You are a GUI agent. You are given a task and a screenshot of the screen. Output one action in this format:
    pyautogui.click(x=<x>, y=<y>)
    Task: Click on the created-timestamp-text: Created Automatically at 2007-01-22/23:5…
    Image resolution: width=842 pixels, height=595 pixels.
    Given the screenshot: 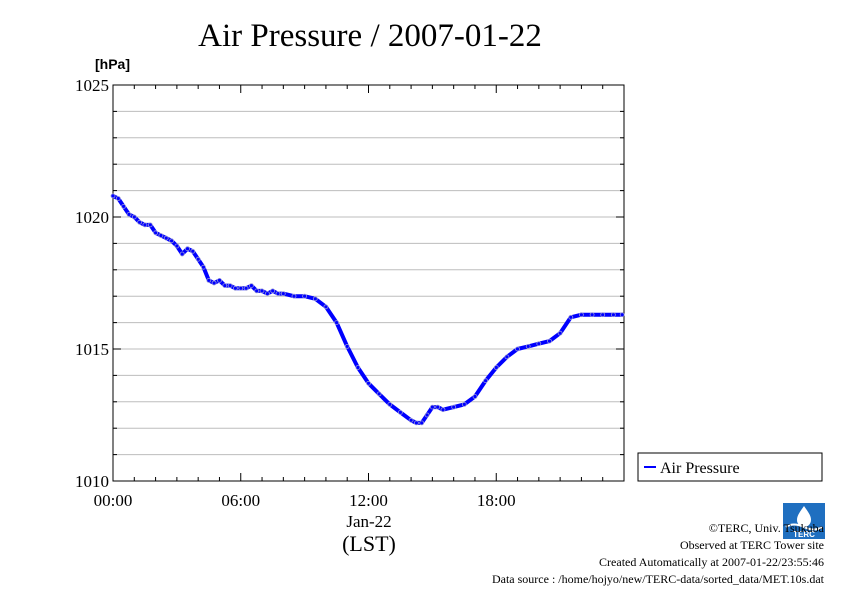 What is the action you would take?
    pyautogui.click(x=711, y=562)
    